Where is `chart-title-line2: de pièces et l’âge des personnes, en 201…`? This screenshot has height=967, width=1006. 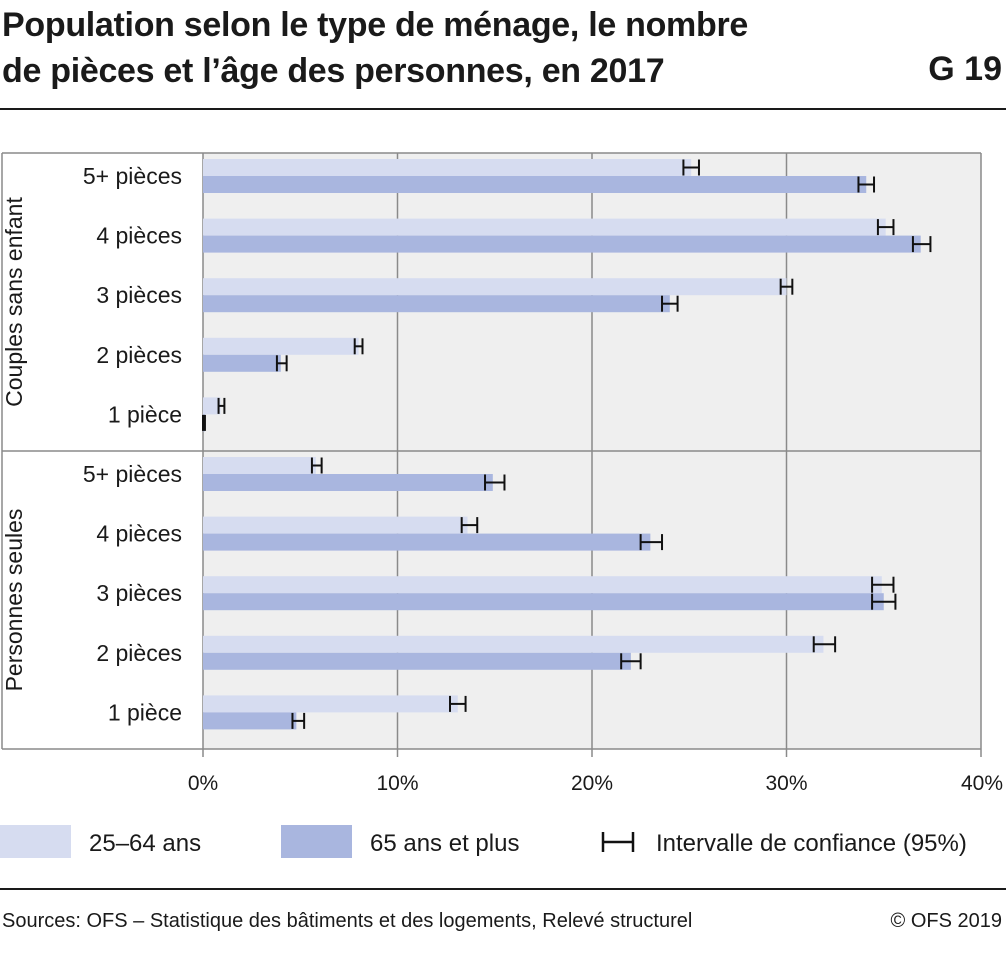 chart-title-line2: de pièces et l’âge des personnes, en 201… is located at coordinates (333, 71).